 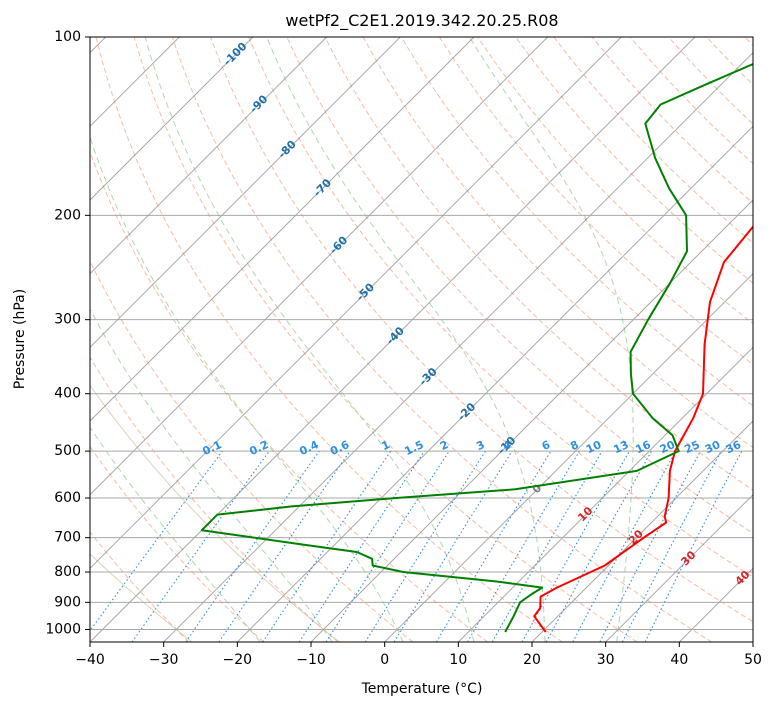 I want to click on y-axis: 100 200 300 400 500 600 700 800 900 1000, so click(x=67, y=333).